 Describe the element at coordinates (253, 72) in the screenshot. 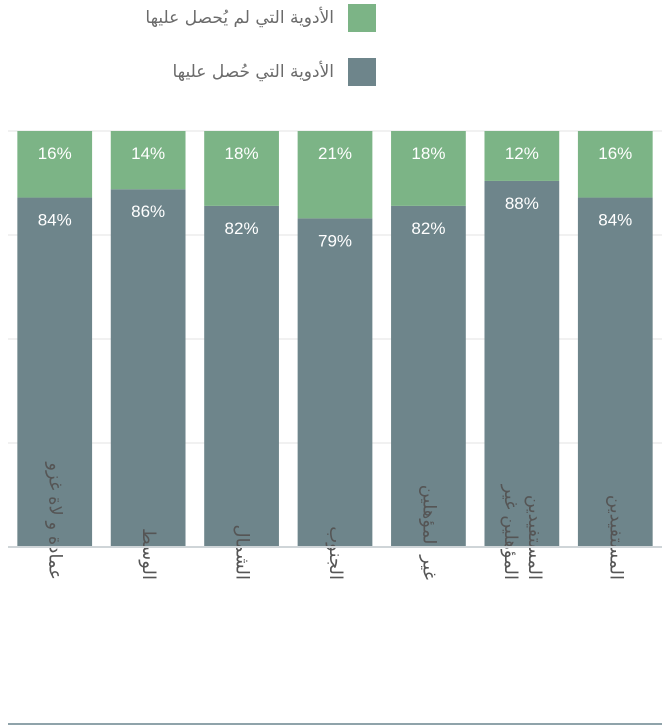

I see `legend-label-obtained: الأدوية التي حُصل عليها` at that location.